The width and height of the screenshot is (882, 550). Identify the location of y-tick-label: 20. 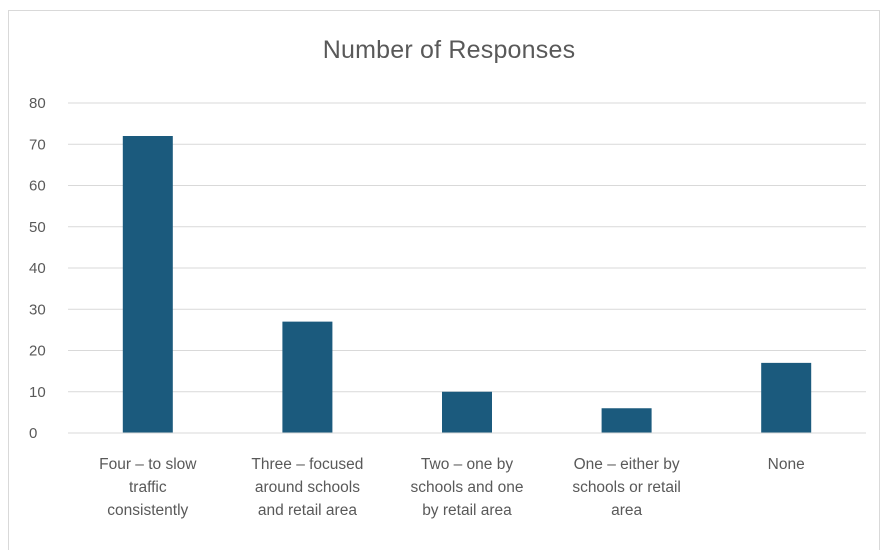
(37, 351).